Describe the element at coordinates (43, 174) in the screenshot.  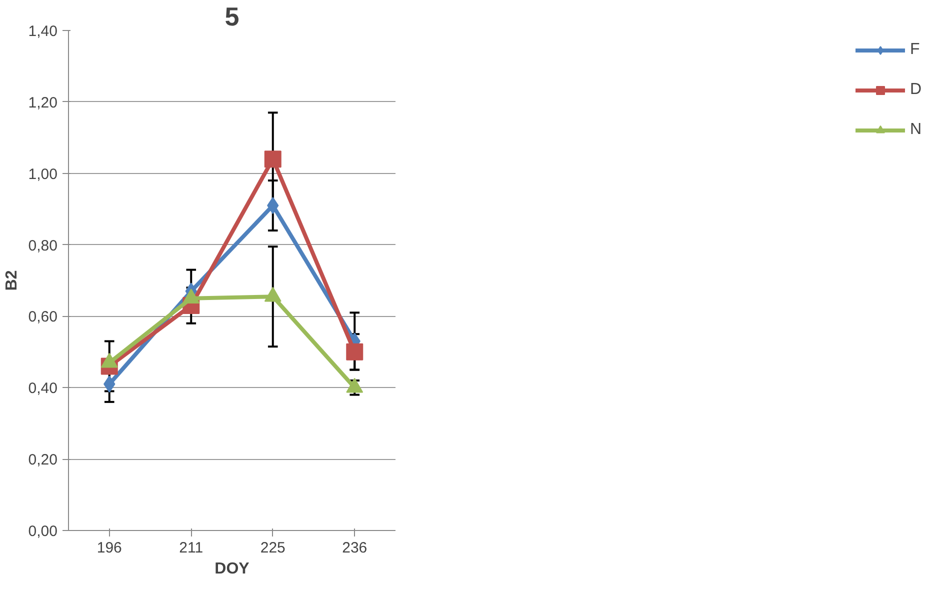
I see `y-tick-label: 1,00` at that location.